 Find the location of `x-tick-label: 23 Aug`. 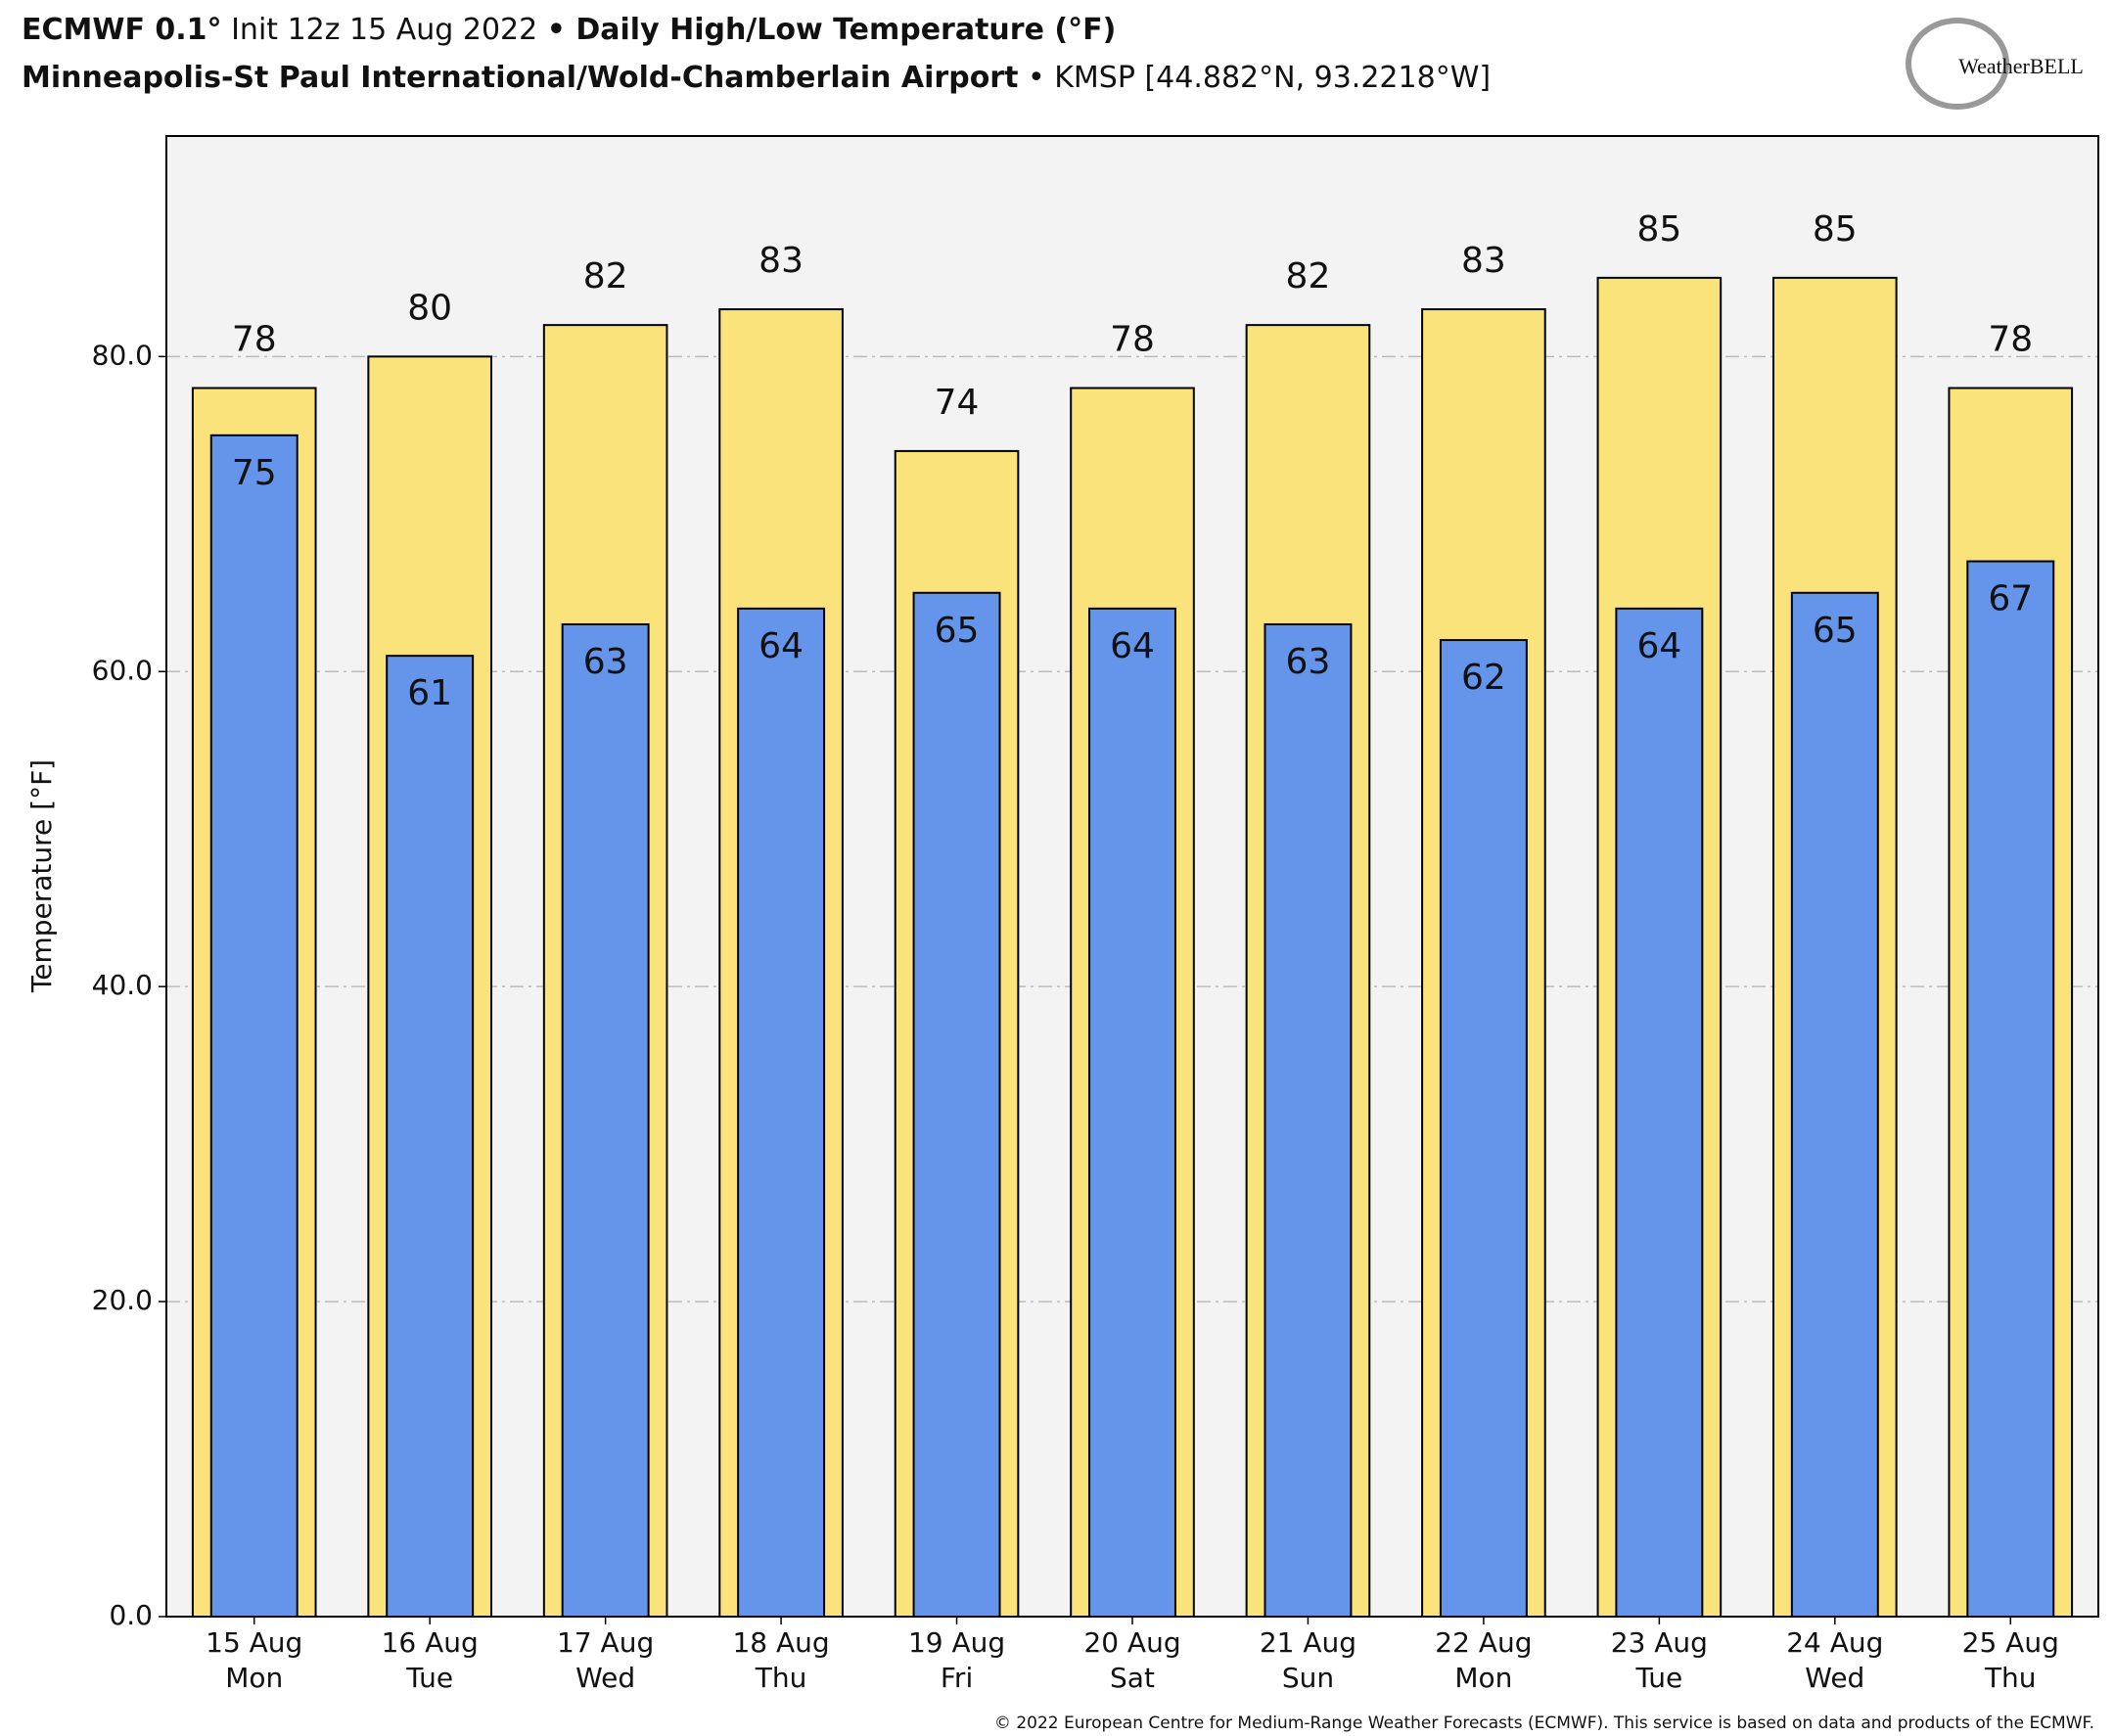

x-tick-label: 23 Aug is located at coordinates (1660, 1642).